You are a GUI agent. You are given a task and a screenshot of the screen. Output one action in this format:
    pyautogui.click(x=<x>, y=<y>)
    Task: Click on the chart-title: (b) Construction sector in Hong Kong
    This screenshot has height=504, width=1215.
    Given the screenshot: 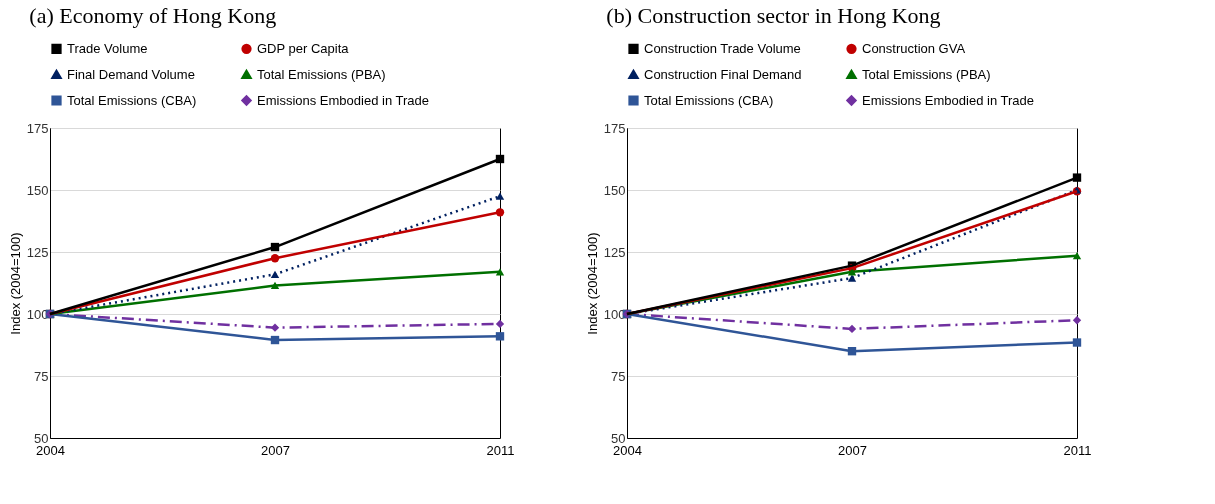 What is the action you would take?
    pyautogui.click(x=773, y=15)
    